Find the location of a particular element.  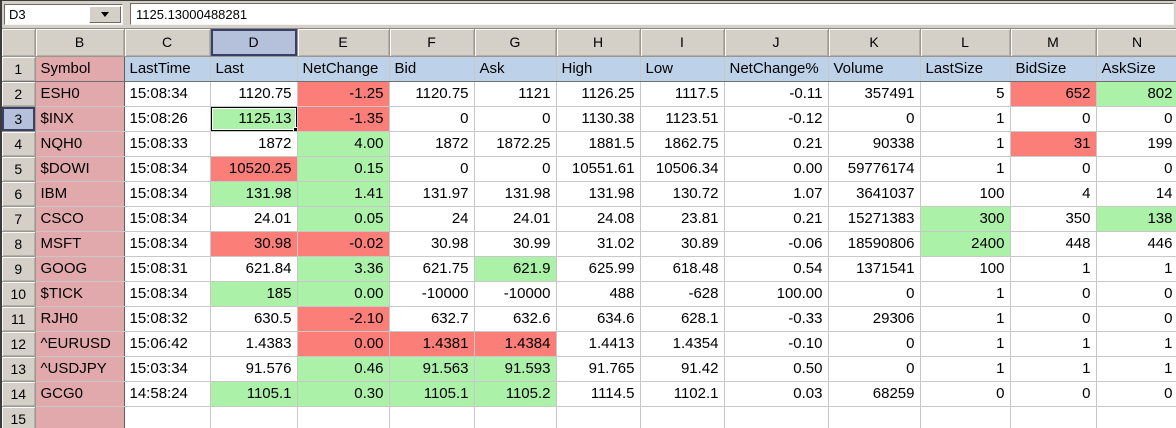

cell-I2: 1117.5 is located at coordinates (682, 94).